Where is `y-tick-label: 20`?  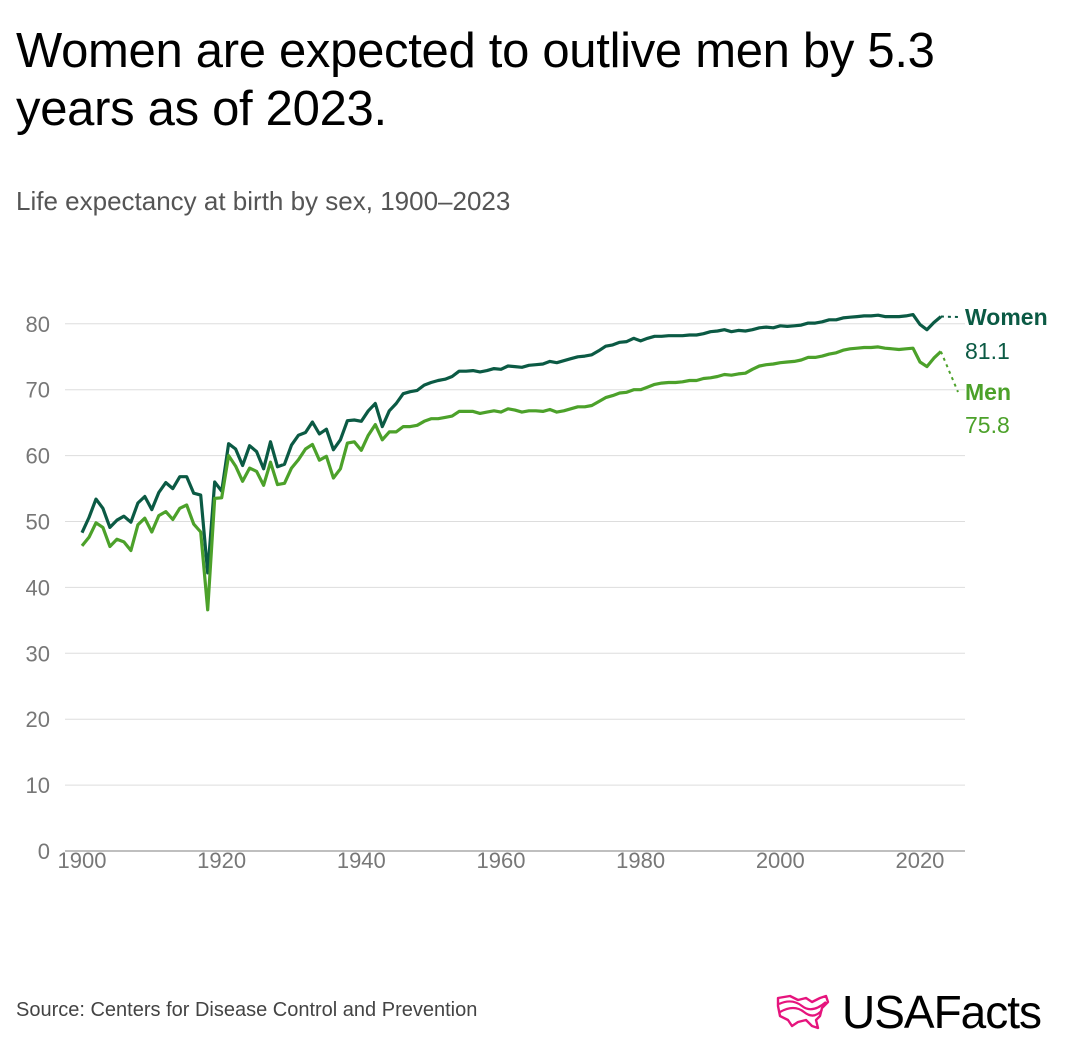 y-tick-label: 20 is located at coordinates (38, 719).